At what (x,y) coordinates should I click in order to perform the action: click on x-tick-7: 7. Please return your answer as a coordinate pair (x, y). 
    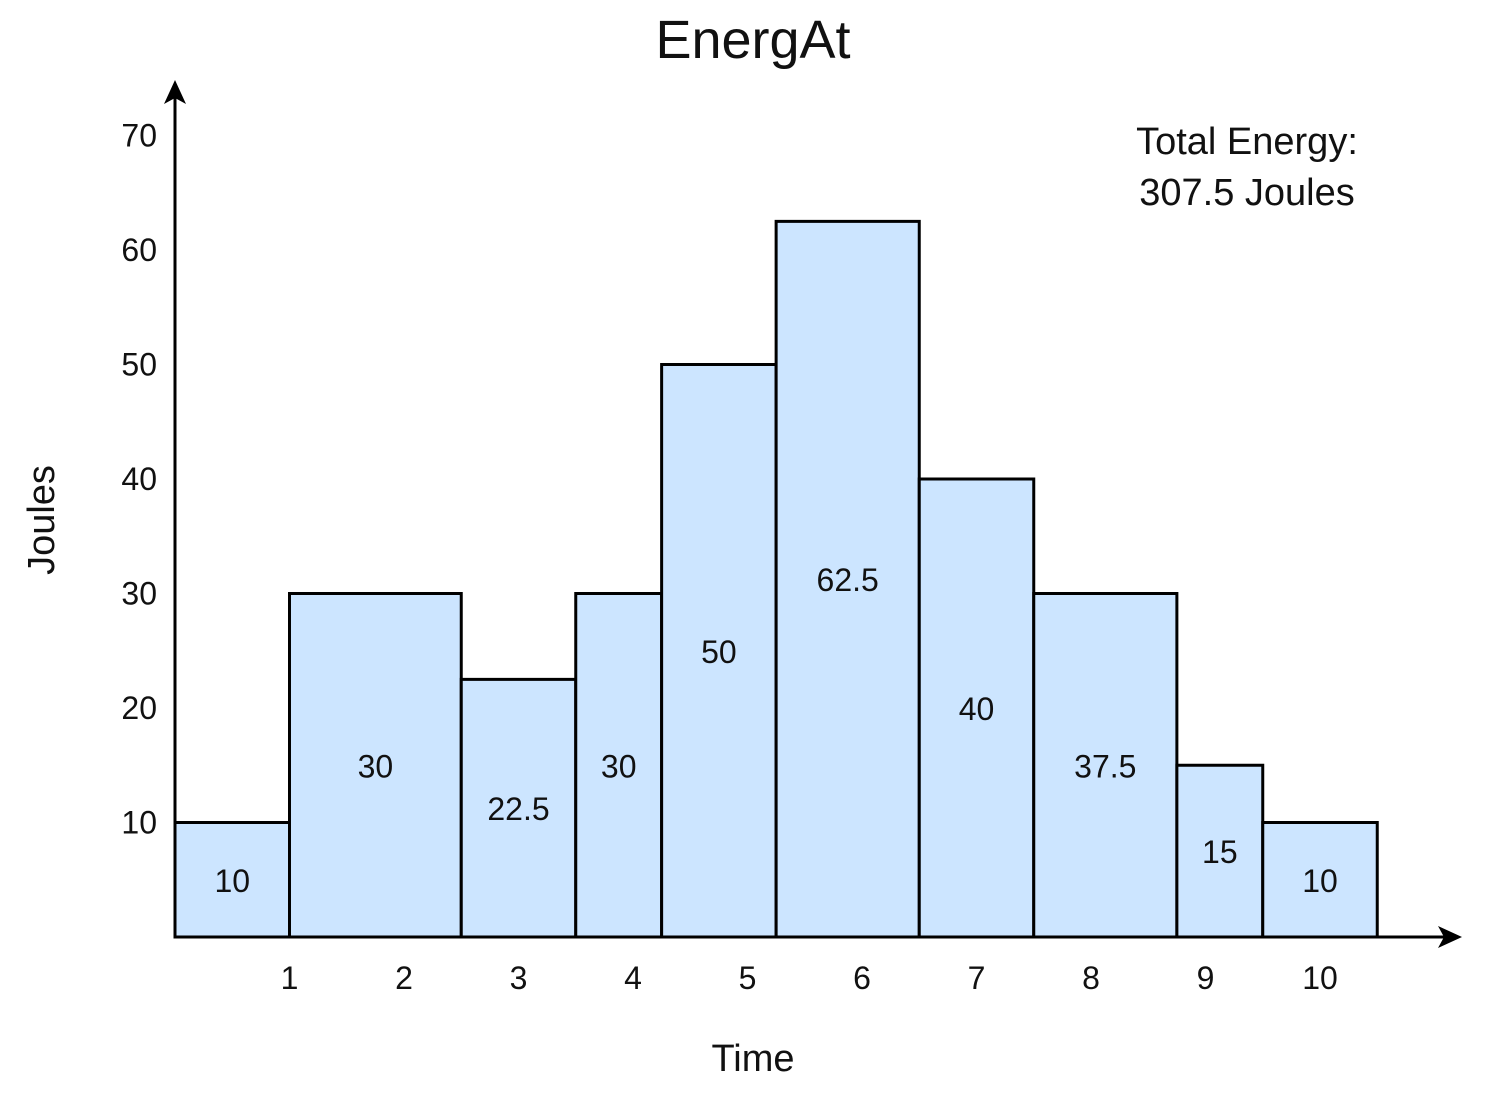
    Looking at the image, I should click on (977, 978).